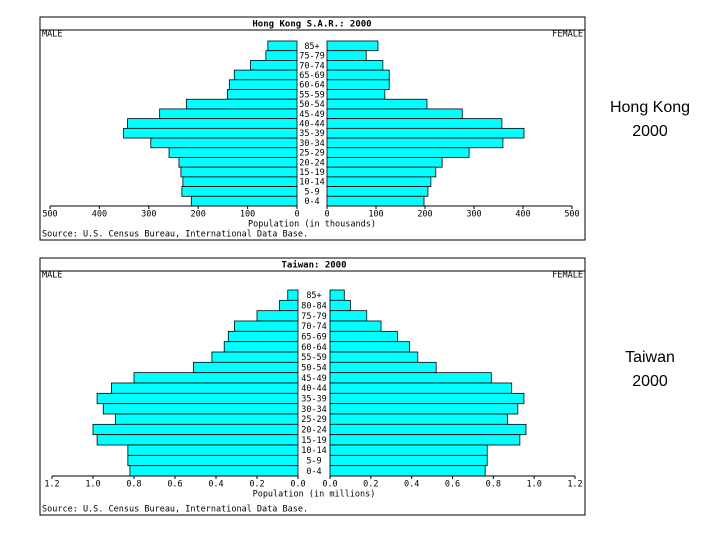 Image resolution: width=720 pixels, height=540 pixels. What do you see at coordinates (452, 485) in the screenshot?
I see `x-tick-label: 0.6` at bounding box center [452, 485].